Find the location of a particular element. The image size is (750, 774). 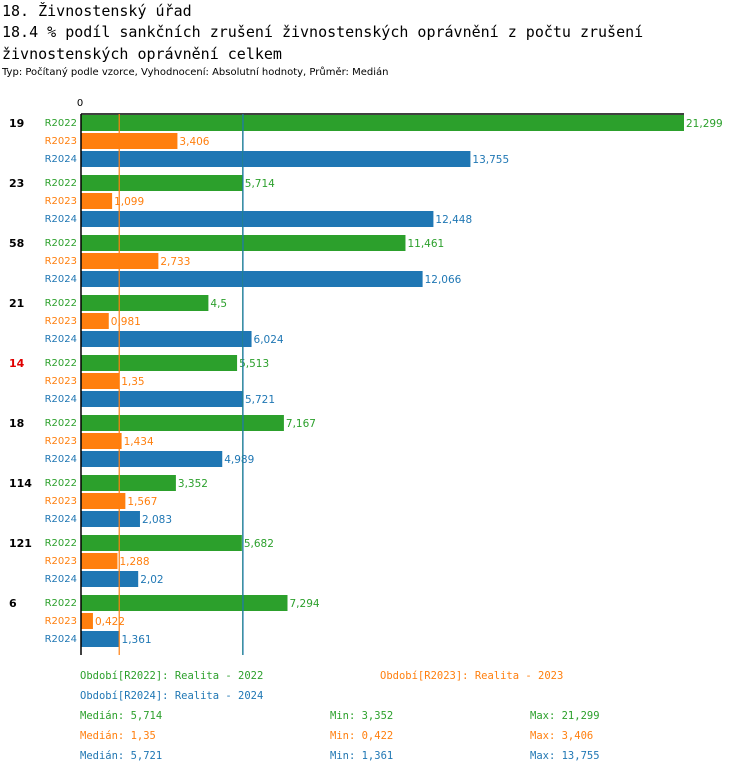

stat-max-r2024: Max: 13,755 is located at coordinates (565, 756).